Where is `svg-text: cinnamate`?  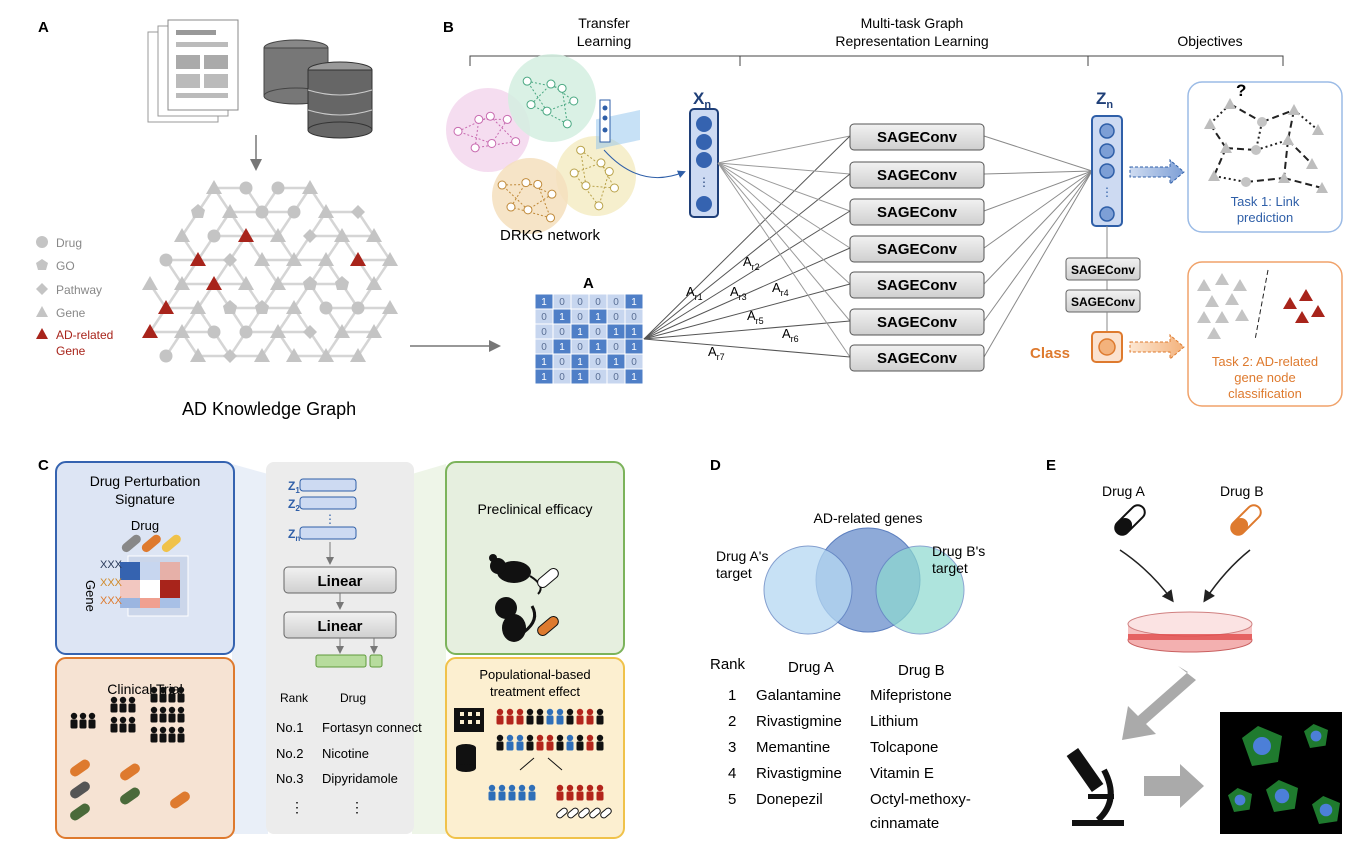
svg-text: cinnamate is located at coordinates (904, 823).